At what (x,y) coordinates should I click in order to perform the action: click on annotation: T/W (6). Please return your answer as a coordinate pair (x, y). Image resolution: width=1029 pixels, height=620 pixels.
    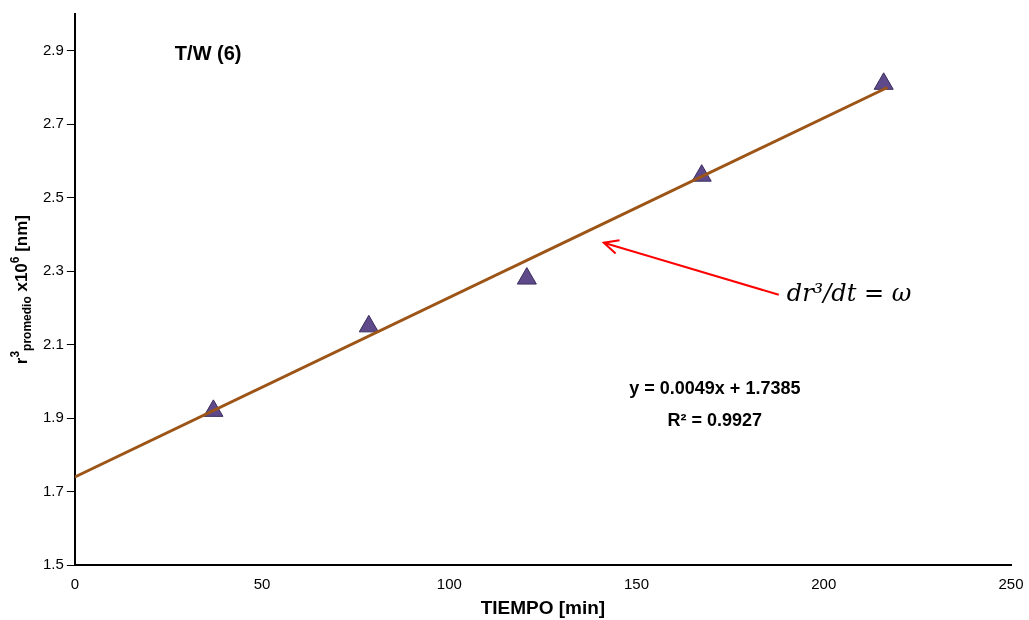
    Looking at the image, I should click on (208, 52).